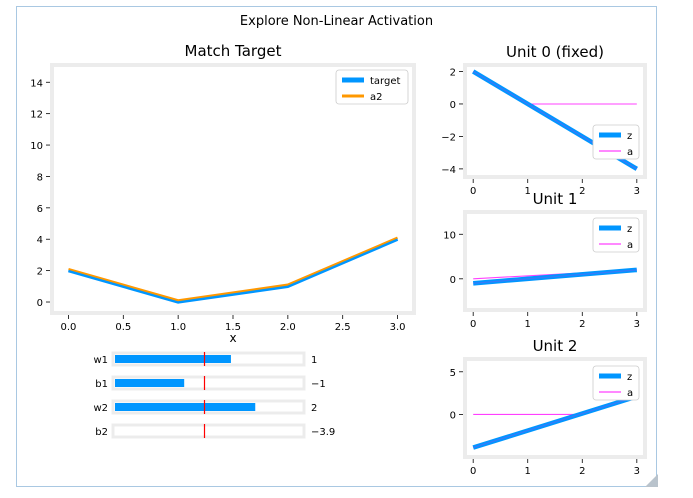  What do you see at coordinates (40, 209) in the screenshot?
I see `main_plot-y-tick-label: 6` at bounding box center [40, 209].